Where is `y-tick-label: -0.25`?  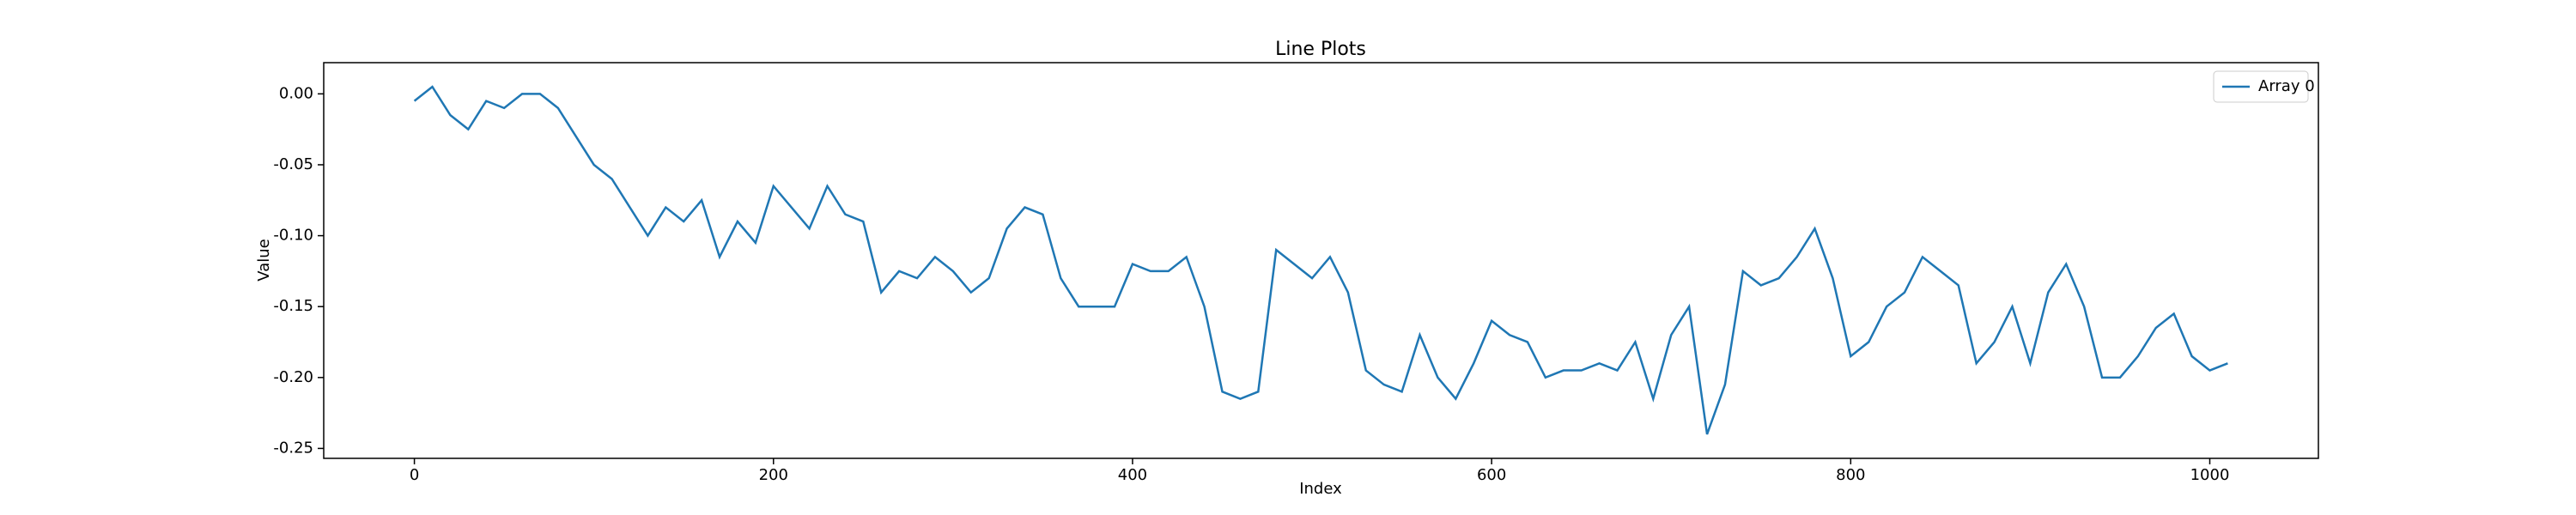 y-tick-label: -0.25 is located at coordinates (293, 448).